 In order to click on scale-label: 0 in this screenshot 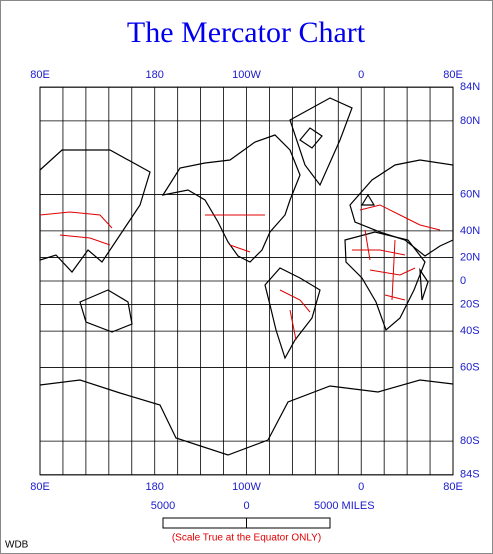, I will do `click(246, 506)`.